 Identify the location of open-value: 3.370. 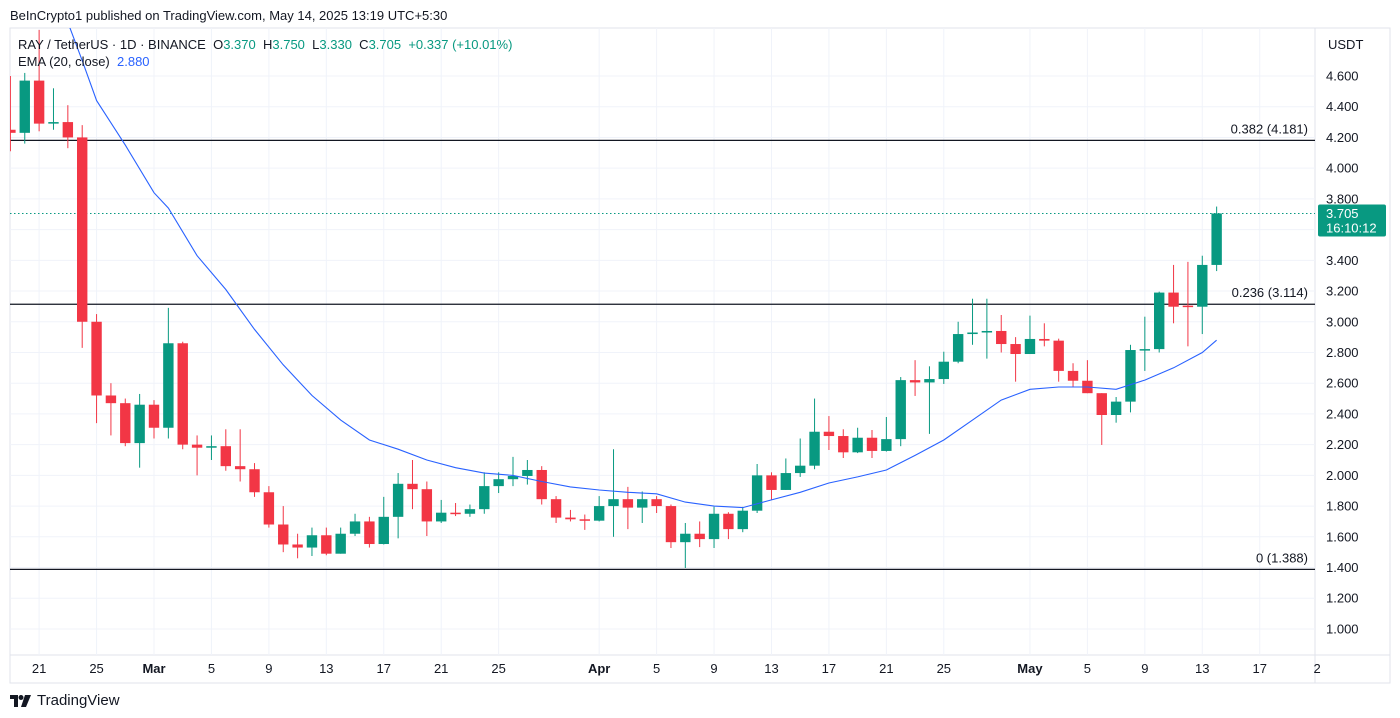
(239, 44).